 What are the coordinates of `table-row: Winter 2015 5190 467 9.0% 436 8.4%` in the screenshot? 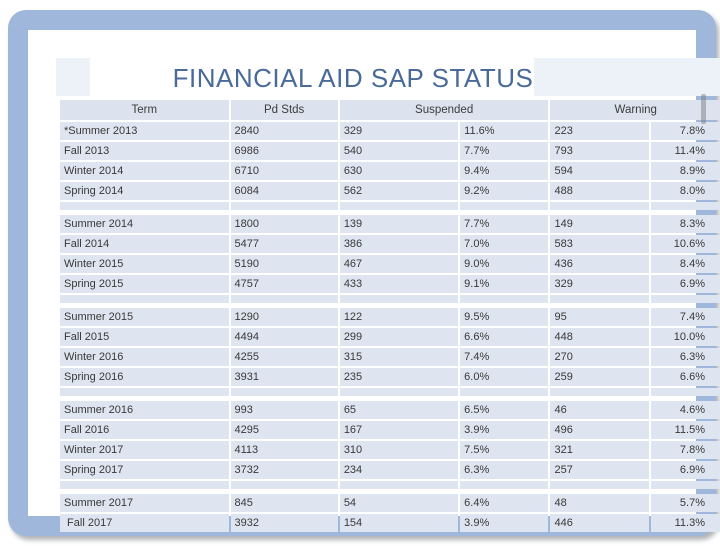 It's located at (390, 264).